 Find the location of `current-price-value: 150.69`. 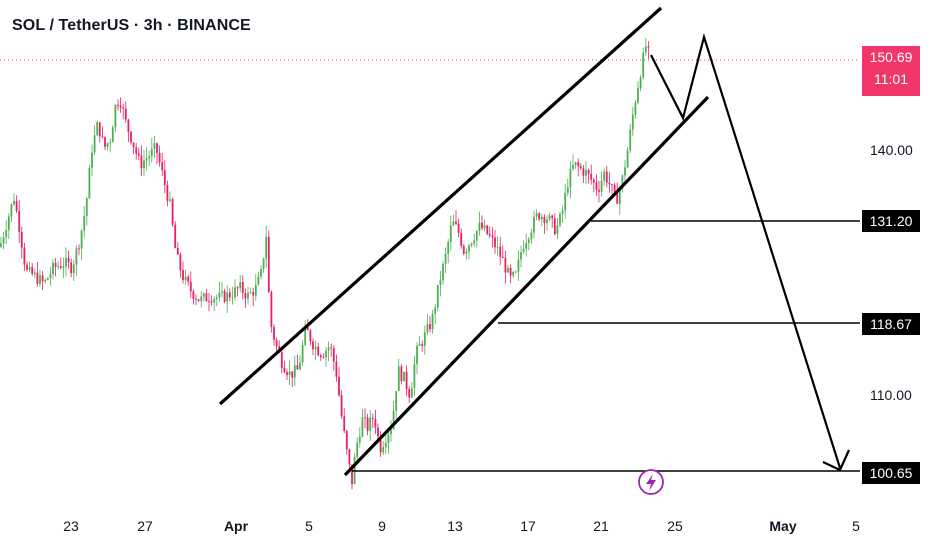

current-price-value: 150.69 is located at coordinates (891, 57).